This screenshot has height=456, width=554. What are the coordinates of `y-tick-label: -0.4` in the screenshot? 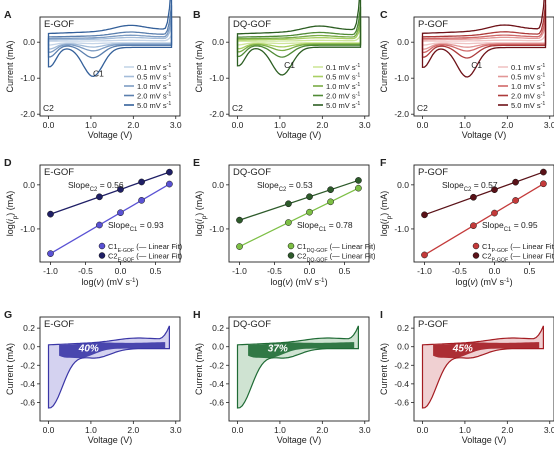 It's located at (27, 384).